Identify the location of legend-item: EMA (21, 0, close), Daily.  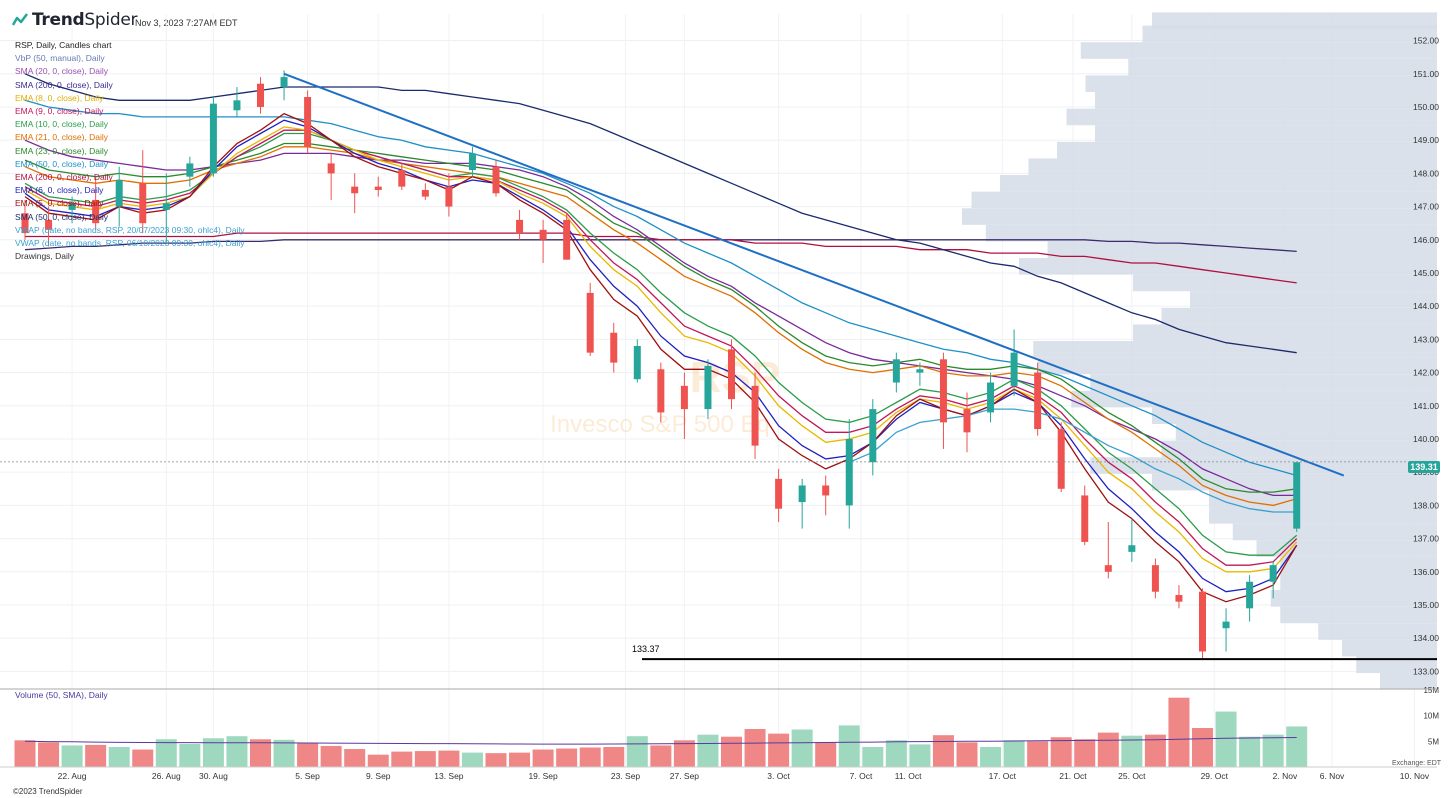
(62, 137).